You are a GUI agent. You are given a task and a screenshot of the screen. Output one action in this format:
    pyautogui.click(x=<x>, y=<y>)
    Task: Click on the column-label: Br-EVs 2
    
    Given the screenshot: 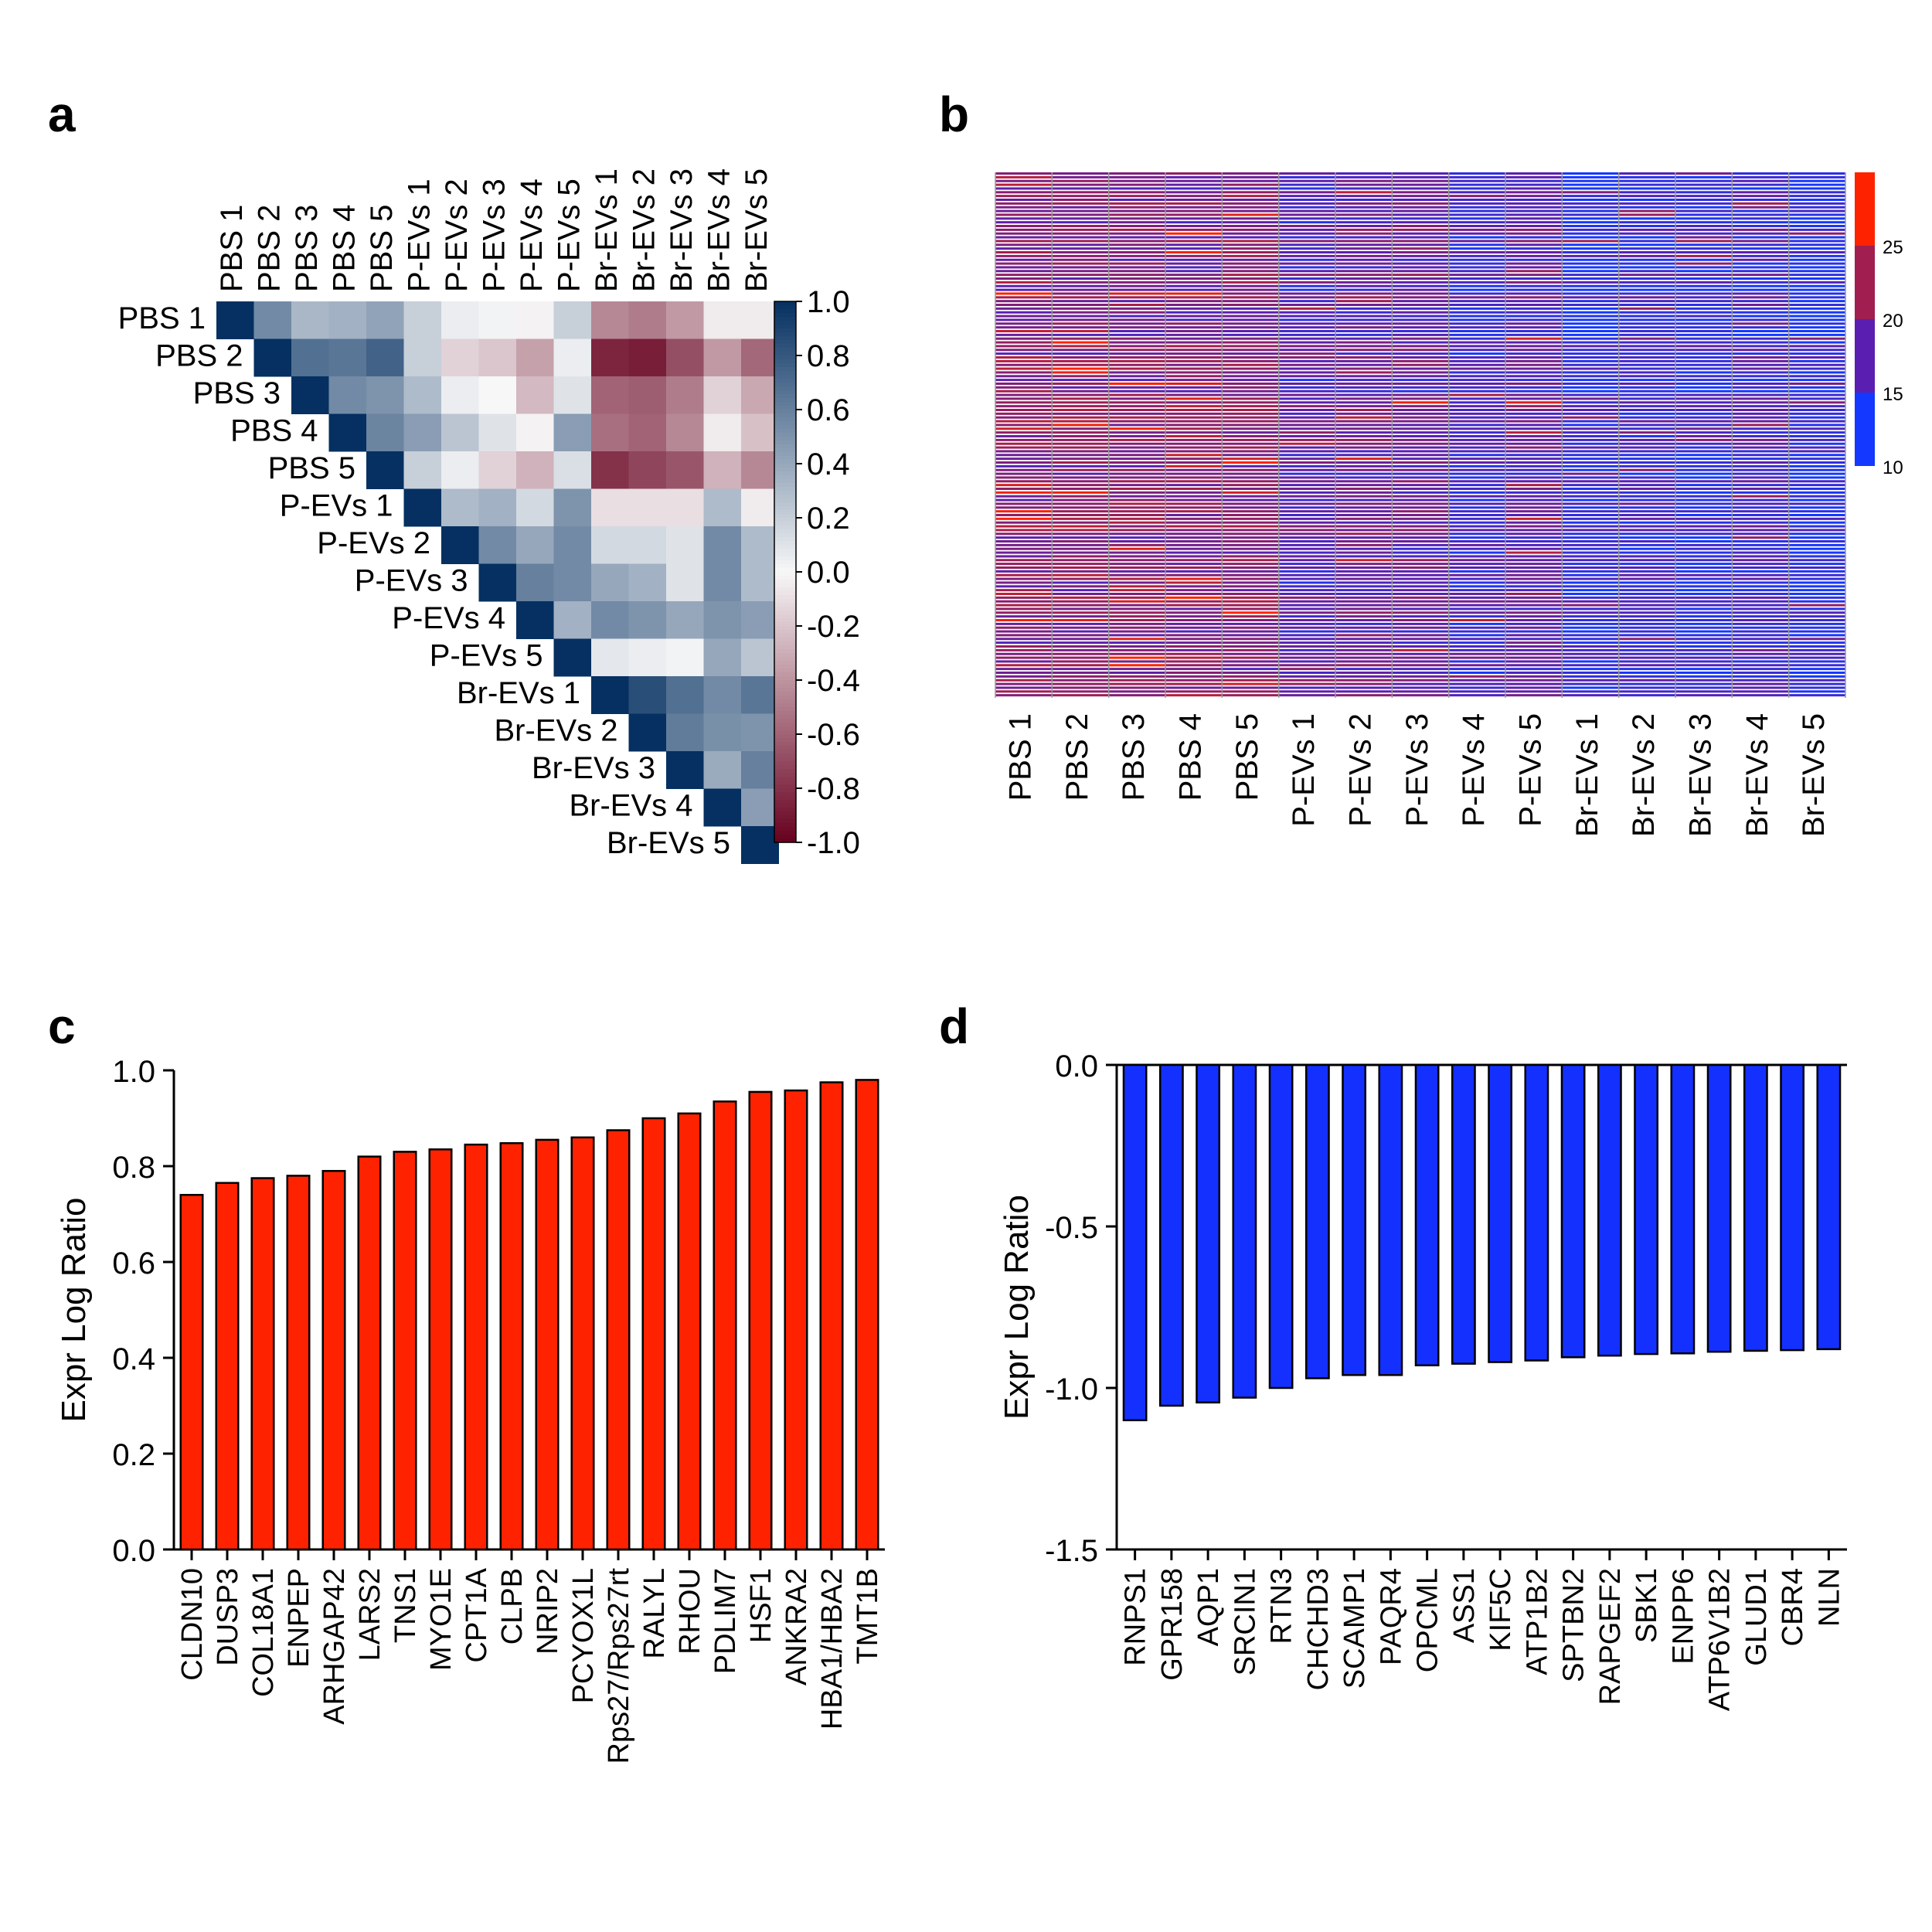 What is the action you would take?
    pyautogui.click(x=644, y=230)
    